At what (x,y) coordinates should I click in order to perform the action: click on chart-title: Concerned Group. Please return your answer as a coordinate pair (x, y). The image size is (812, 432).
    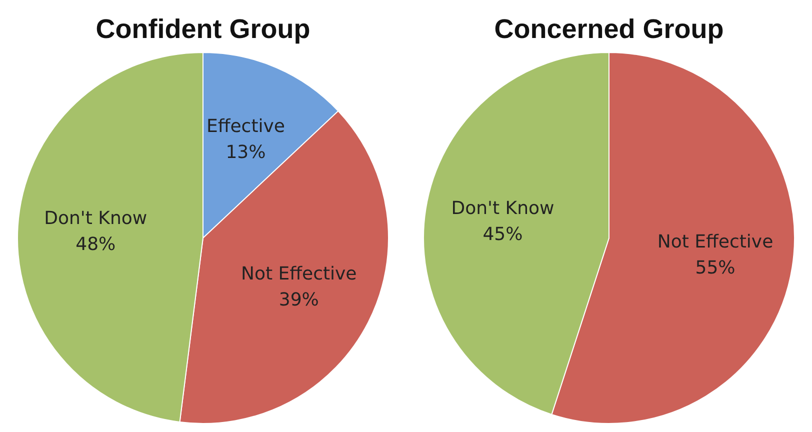
    Looking at the image, I should click on (609, 29).